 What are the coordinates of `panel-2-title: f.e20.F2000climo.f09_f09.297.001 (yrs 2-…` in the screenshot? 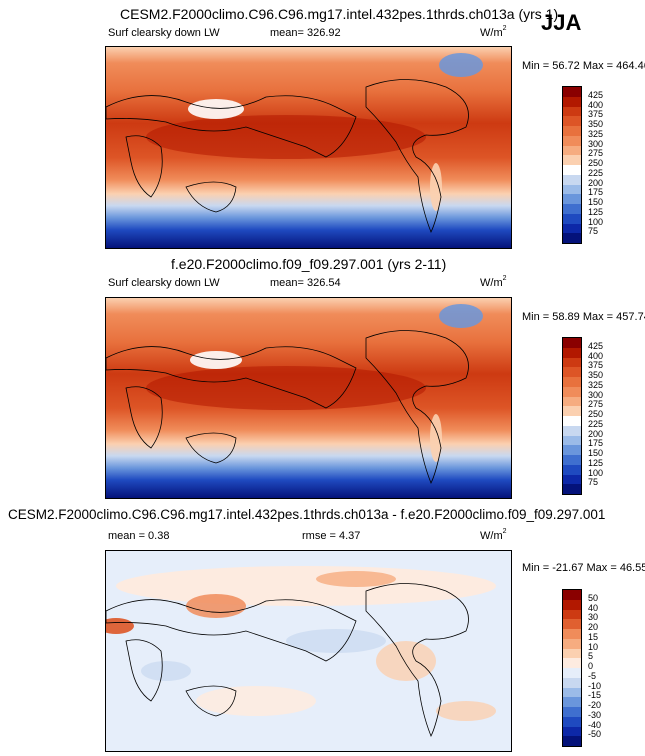 It's located at (309, 264).